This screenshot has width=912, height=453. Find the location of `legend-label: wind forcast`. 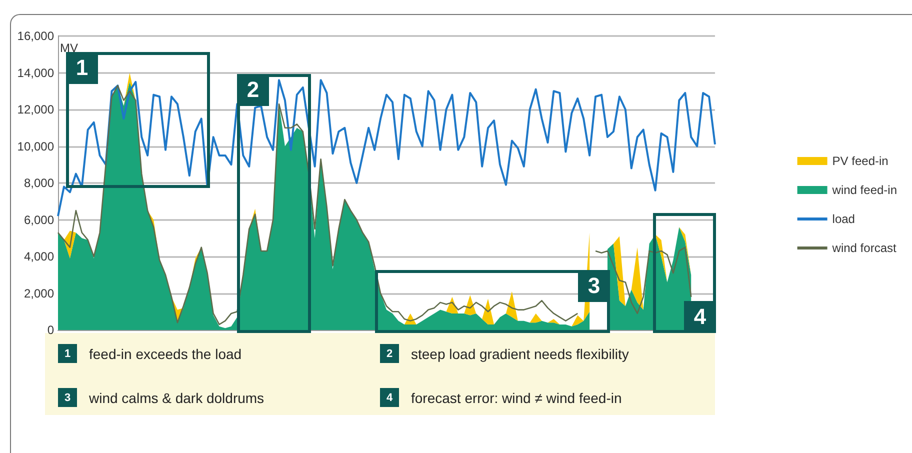

legend-label: wind forcast is located at coordinates (864, 248).